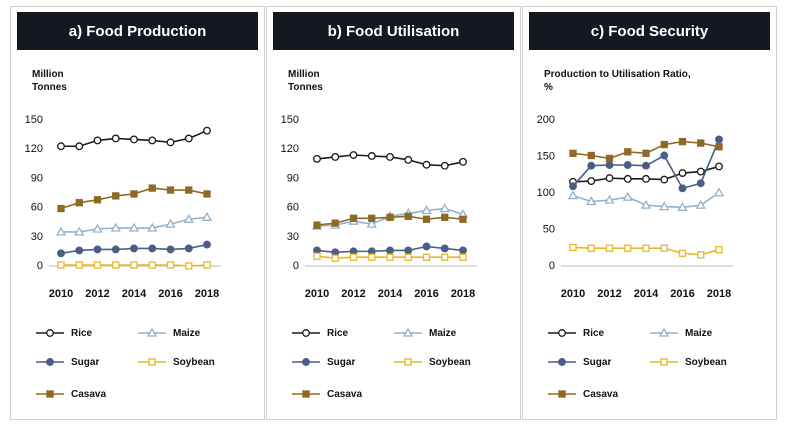  What do you see at coordinates (682, 294) in the screenshot?
I see `x-tick-label: 2016` at bounding box center [682, 294].